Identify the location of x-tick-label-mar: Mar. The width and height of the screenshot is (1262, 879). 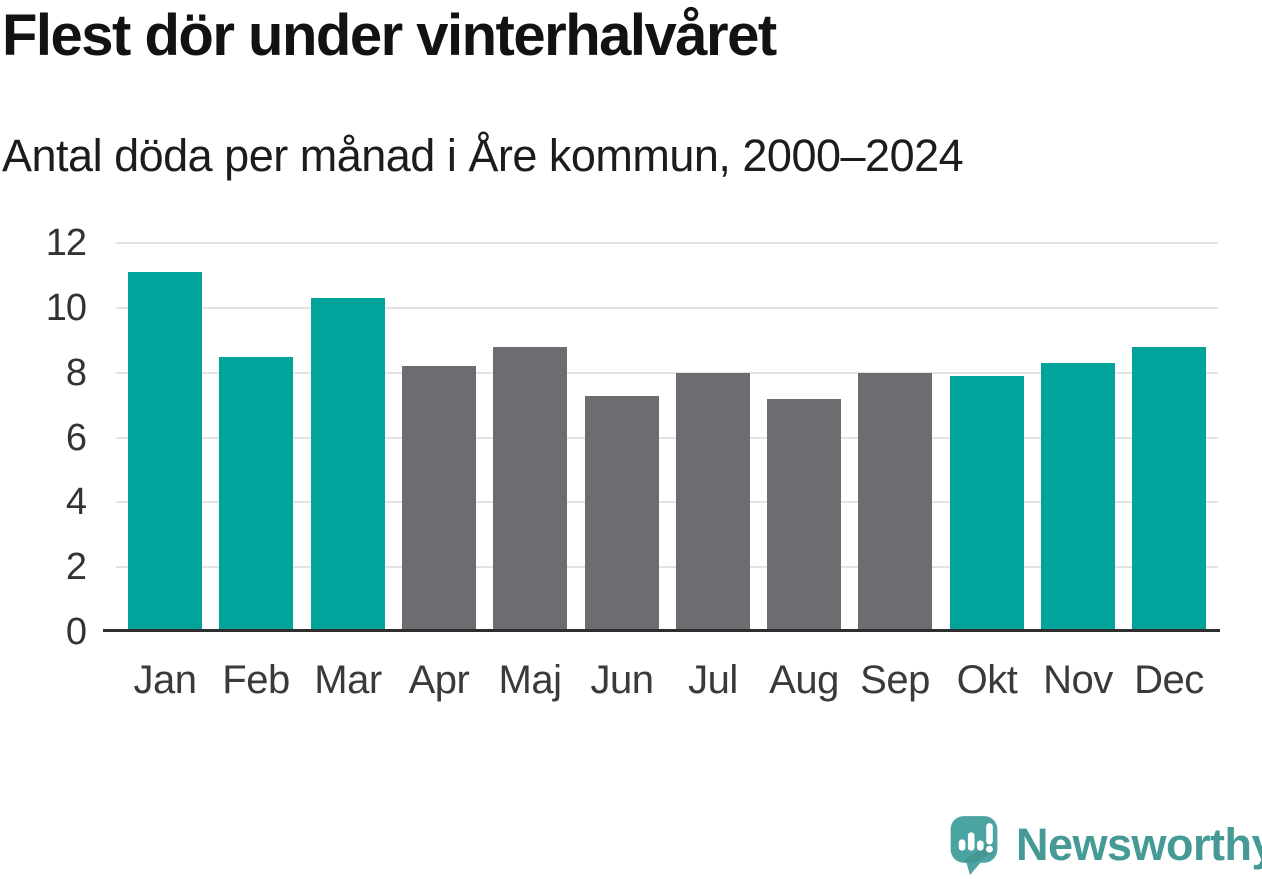
(348, 680).